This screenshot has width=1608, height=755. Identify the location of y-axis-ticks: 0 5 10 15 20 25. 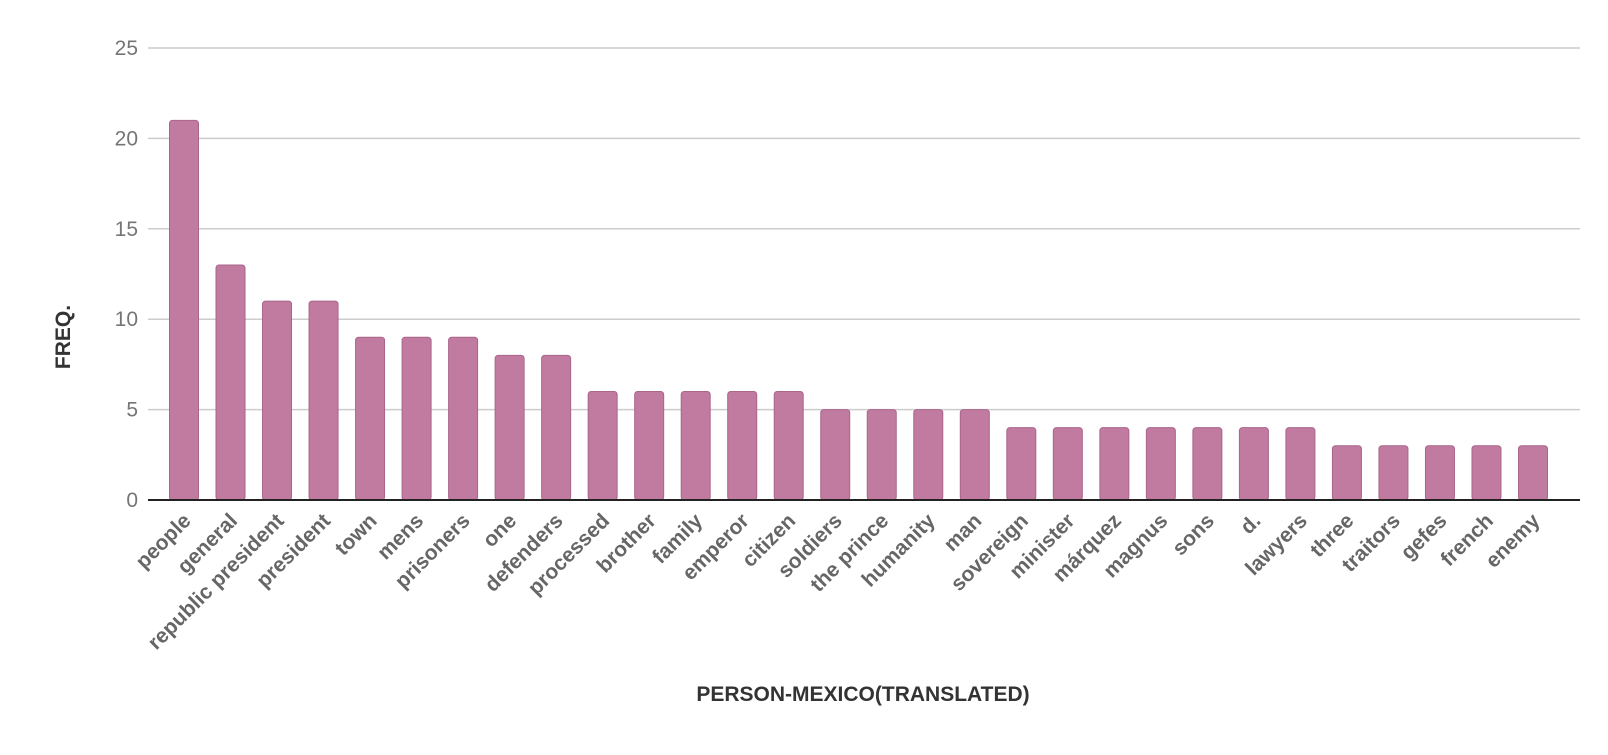
(126, 274).